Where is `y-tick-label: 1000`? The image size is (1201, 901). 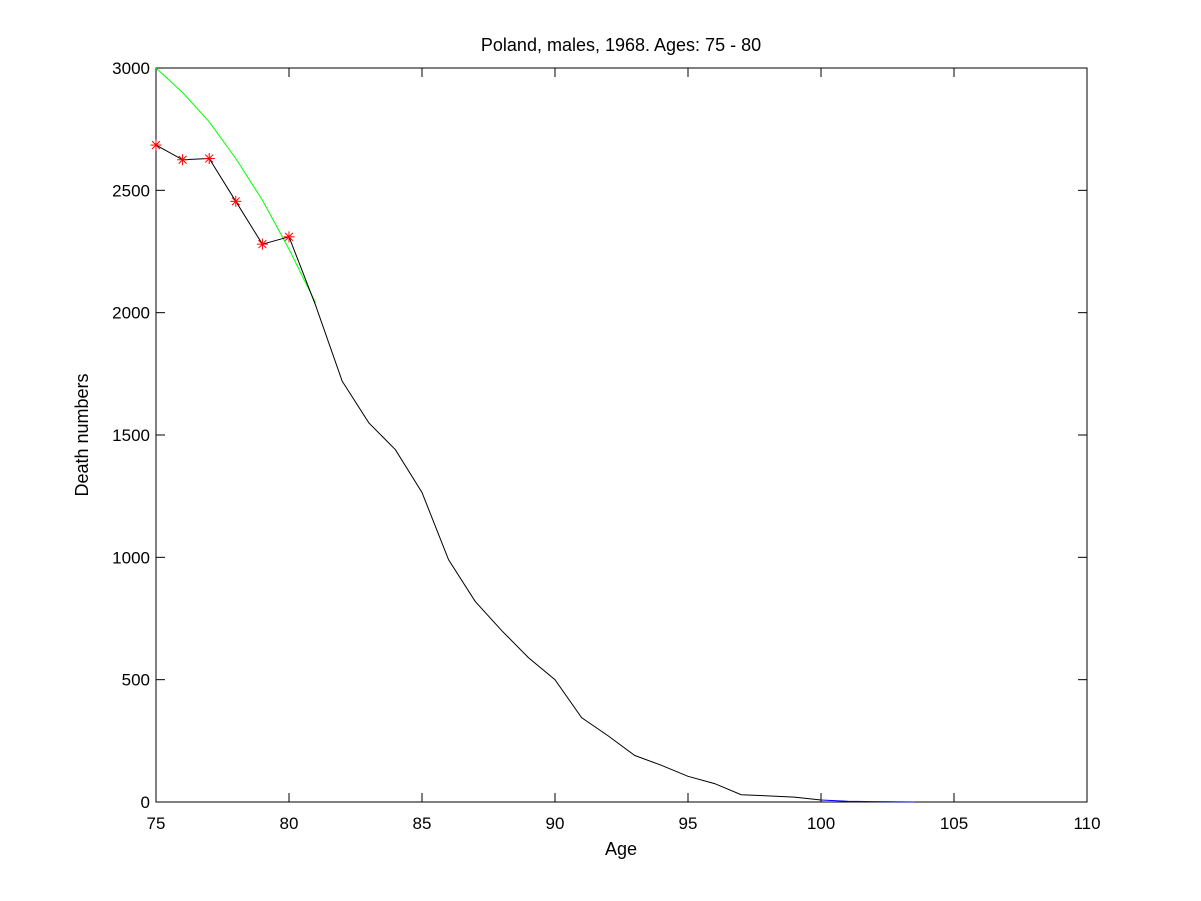 y-tick-label: 1000 is located at coordinates (131, 557).